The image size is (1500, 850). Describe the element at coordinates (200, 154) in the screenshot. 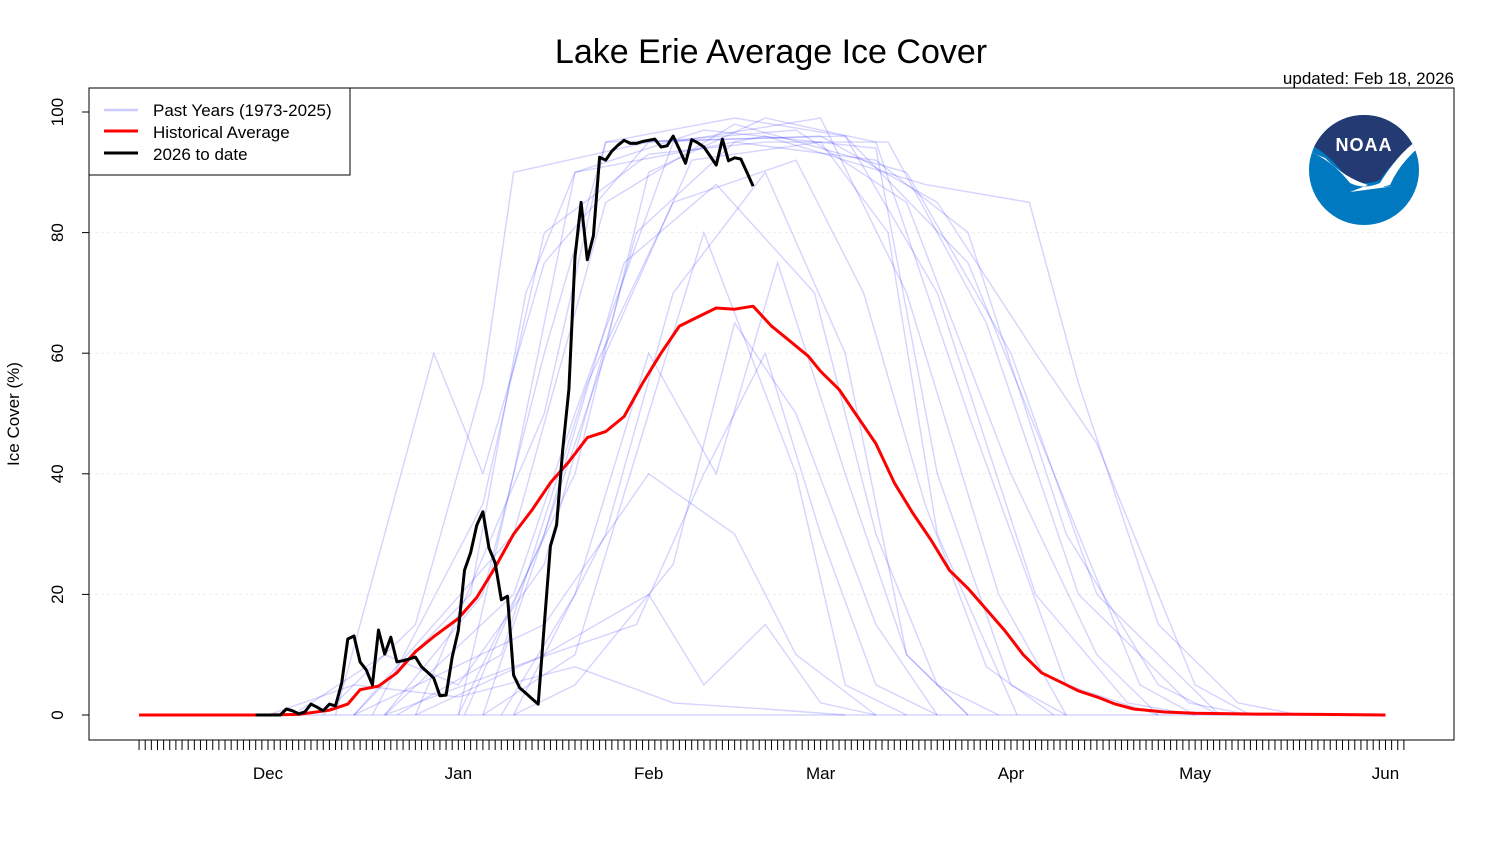

I see `legend-label-2026: 2026 to date` at that location.